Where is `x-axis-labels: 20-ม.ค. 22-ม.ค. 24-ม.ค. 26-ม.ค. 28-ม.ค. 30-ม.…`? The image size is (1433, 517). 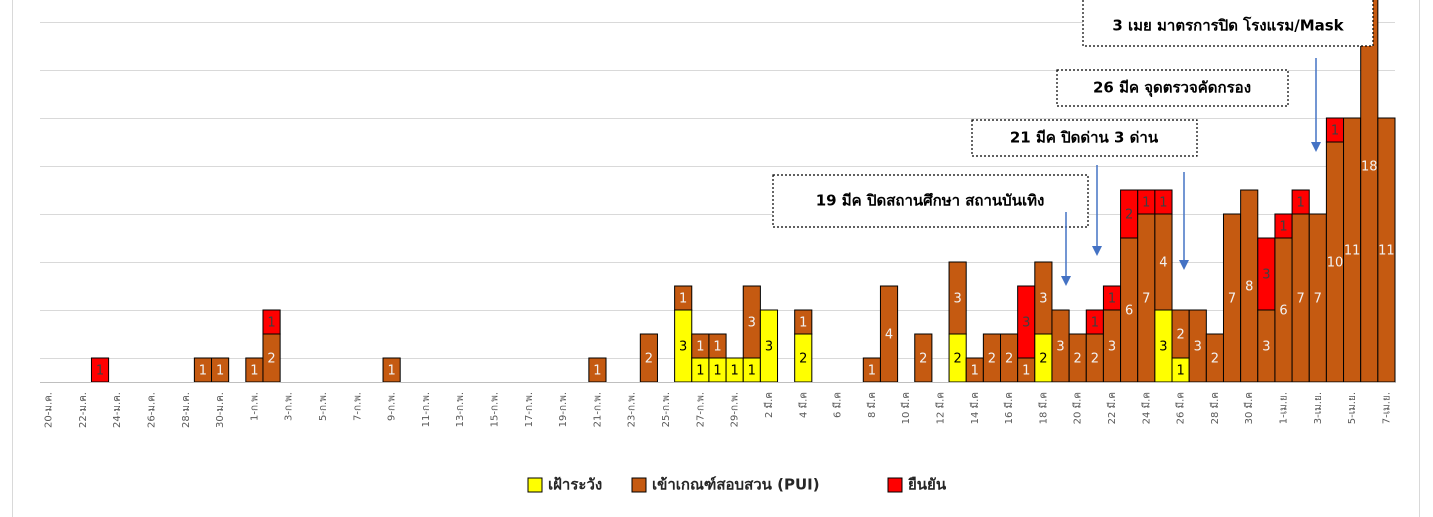 x-axis-labels: 20-ม.ค. 22-ม.ค. 24-ม.ค. 26-ม.ค. 28-ม.ค. 30-ม.… is located at coordinates (718, 410).